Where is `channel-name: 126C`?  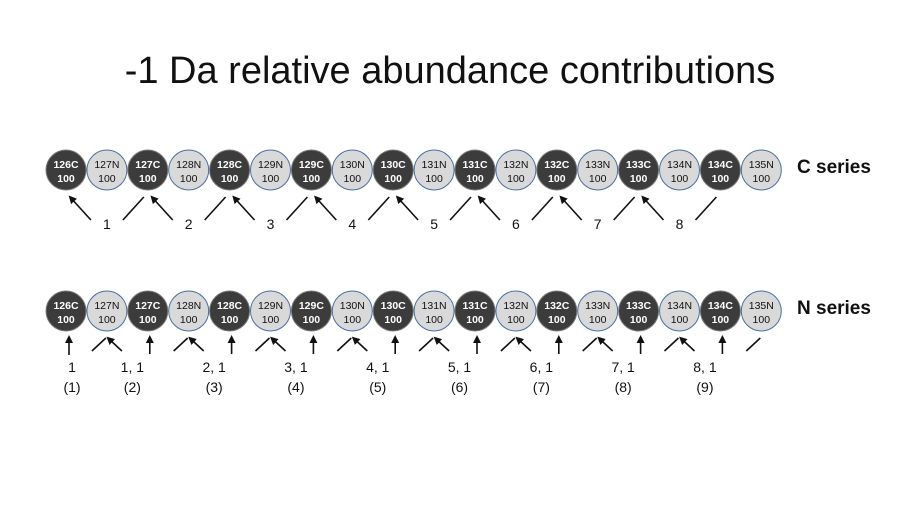
channel-name: 126C is located at coordinates (66, 165).